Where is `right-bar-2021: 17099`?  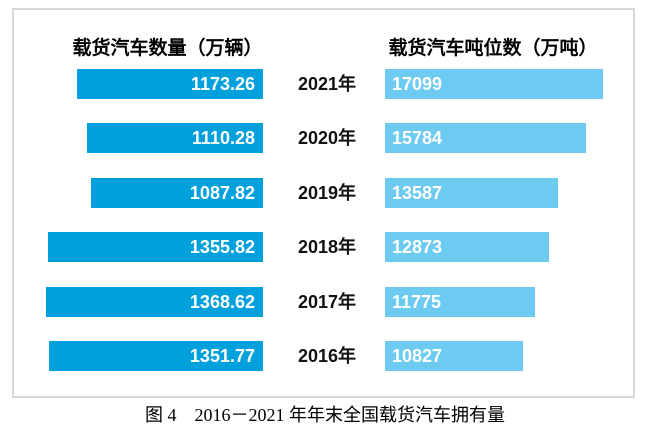 right-bar-2021: 17099 is located at coordinates (494, 84).